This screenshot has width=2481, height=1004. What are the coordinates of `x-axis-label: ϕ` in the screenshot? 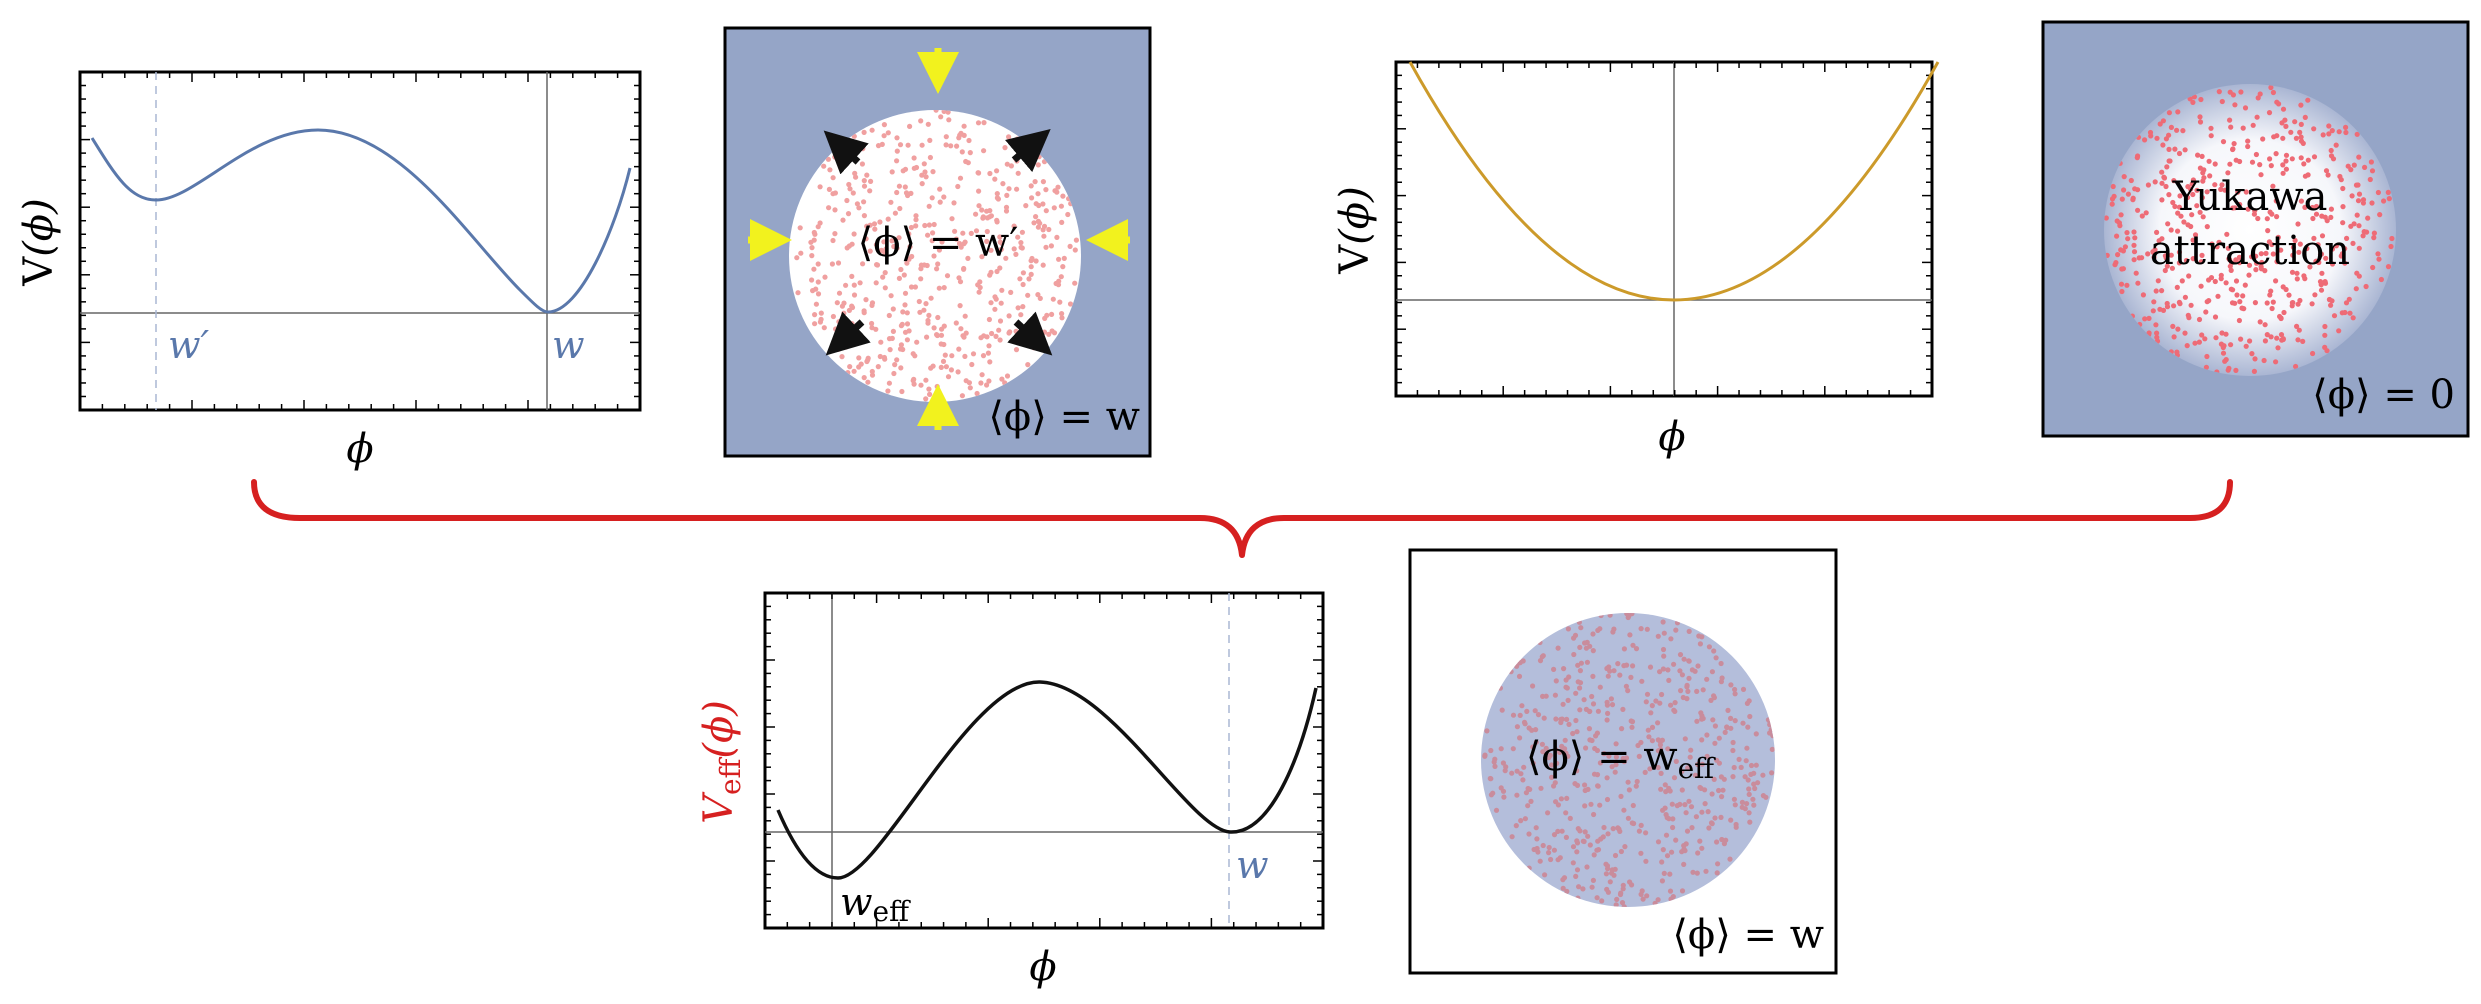 It's located at (1042, 967).